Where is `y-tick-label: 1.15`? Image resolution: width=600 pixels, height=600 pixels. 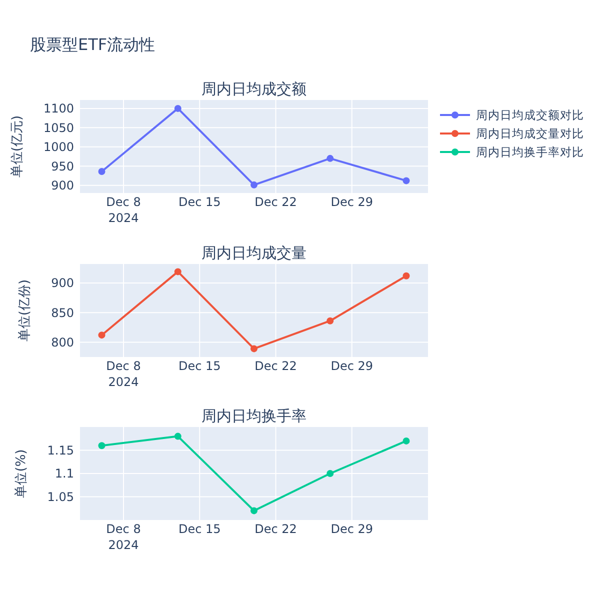 y-tick-label: 1.15 is located at coordinates (60, 450).